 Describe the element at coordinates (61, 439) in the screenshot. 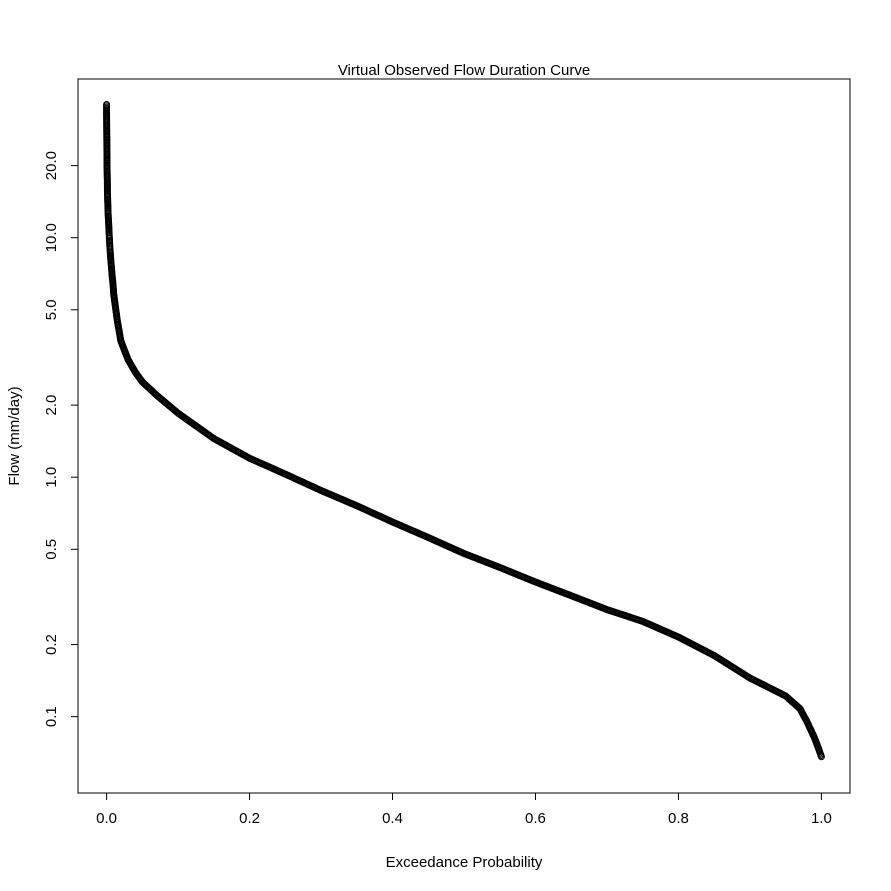

I see `y-axis: 0.1 0.2 0.5 1.0 2.0 5.0 10.0 20.0` at that location.